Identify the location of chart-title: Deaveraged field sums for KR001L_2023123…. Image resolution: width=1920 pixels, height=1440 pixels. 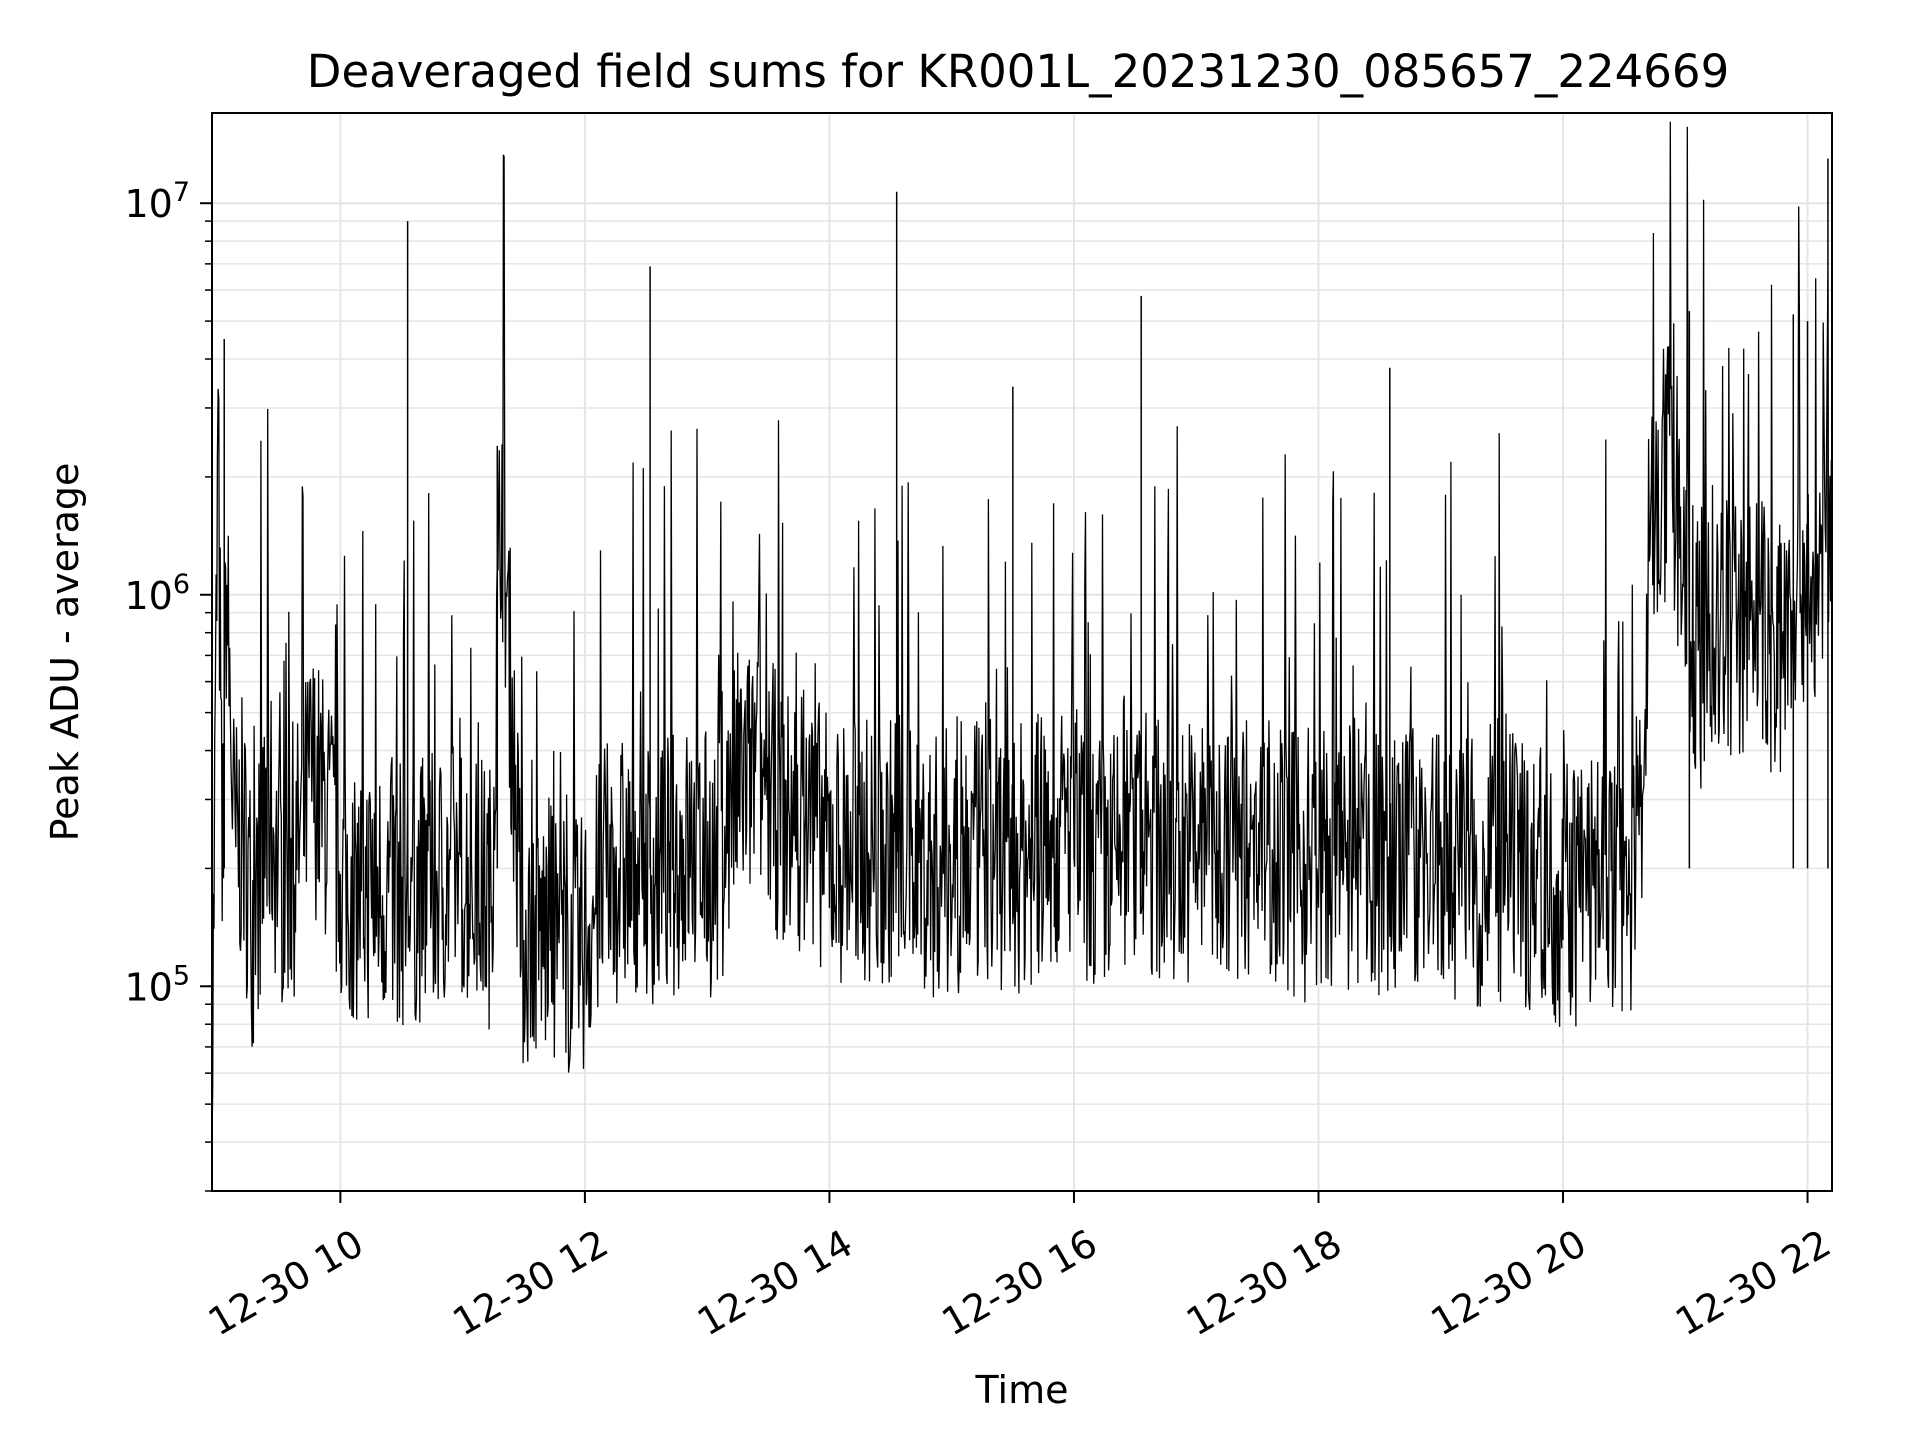
(1018, 71).